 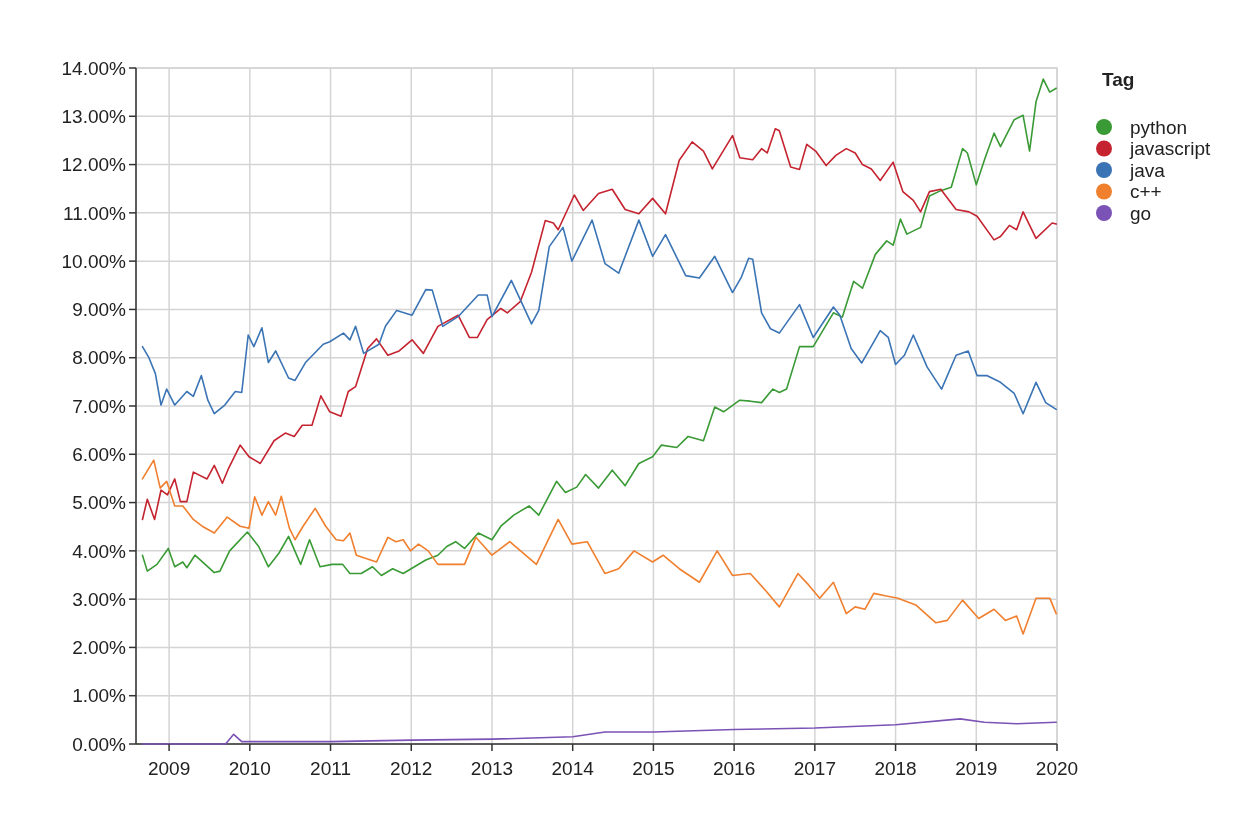 What do you see at coordinates (653, 768) in the screenshot?
I see `x-tick-label: 2015` at bounding box center [653, 768].